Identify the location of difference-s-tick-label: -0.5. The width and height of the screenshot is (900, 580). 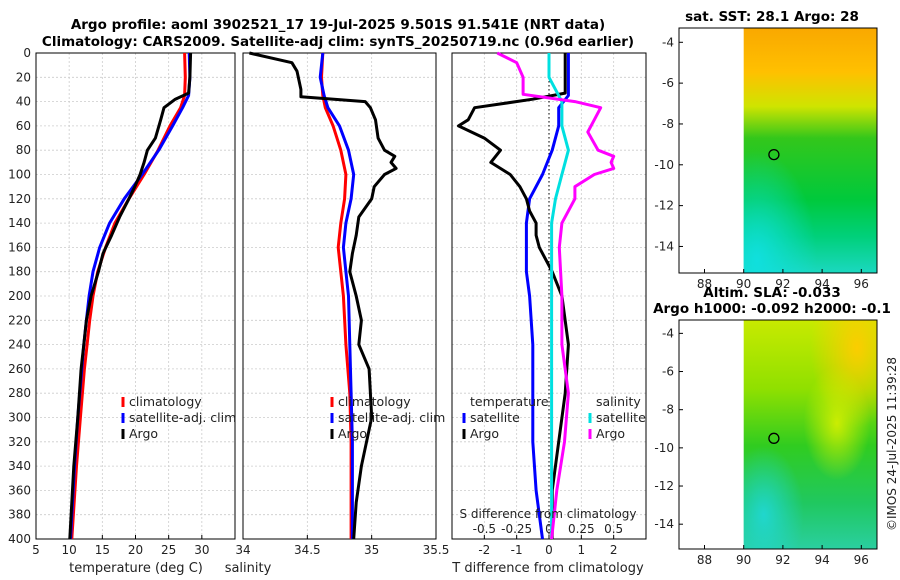
(484, 529).